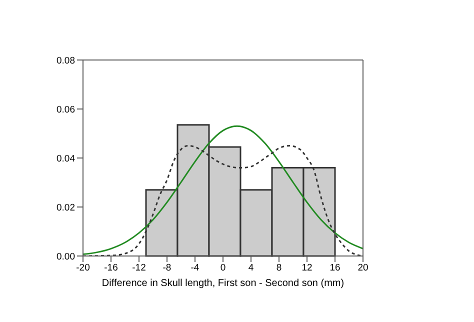  I want to click on x-axis-title: Difference in Skull length, First son - Second son (mm), so click(223, 283).